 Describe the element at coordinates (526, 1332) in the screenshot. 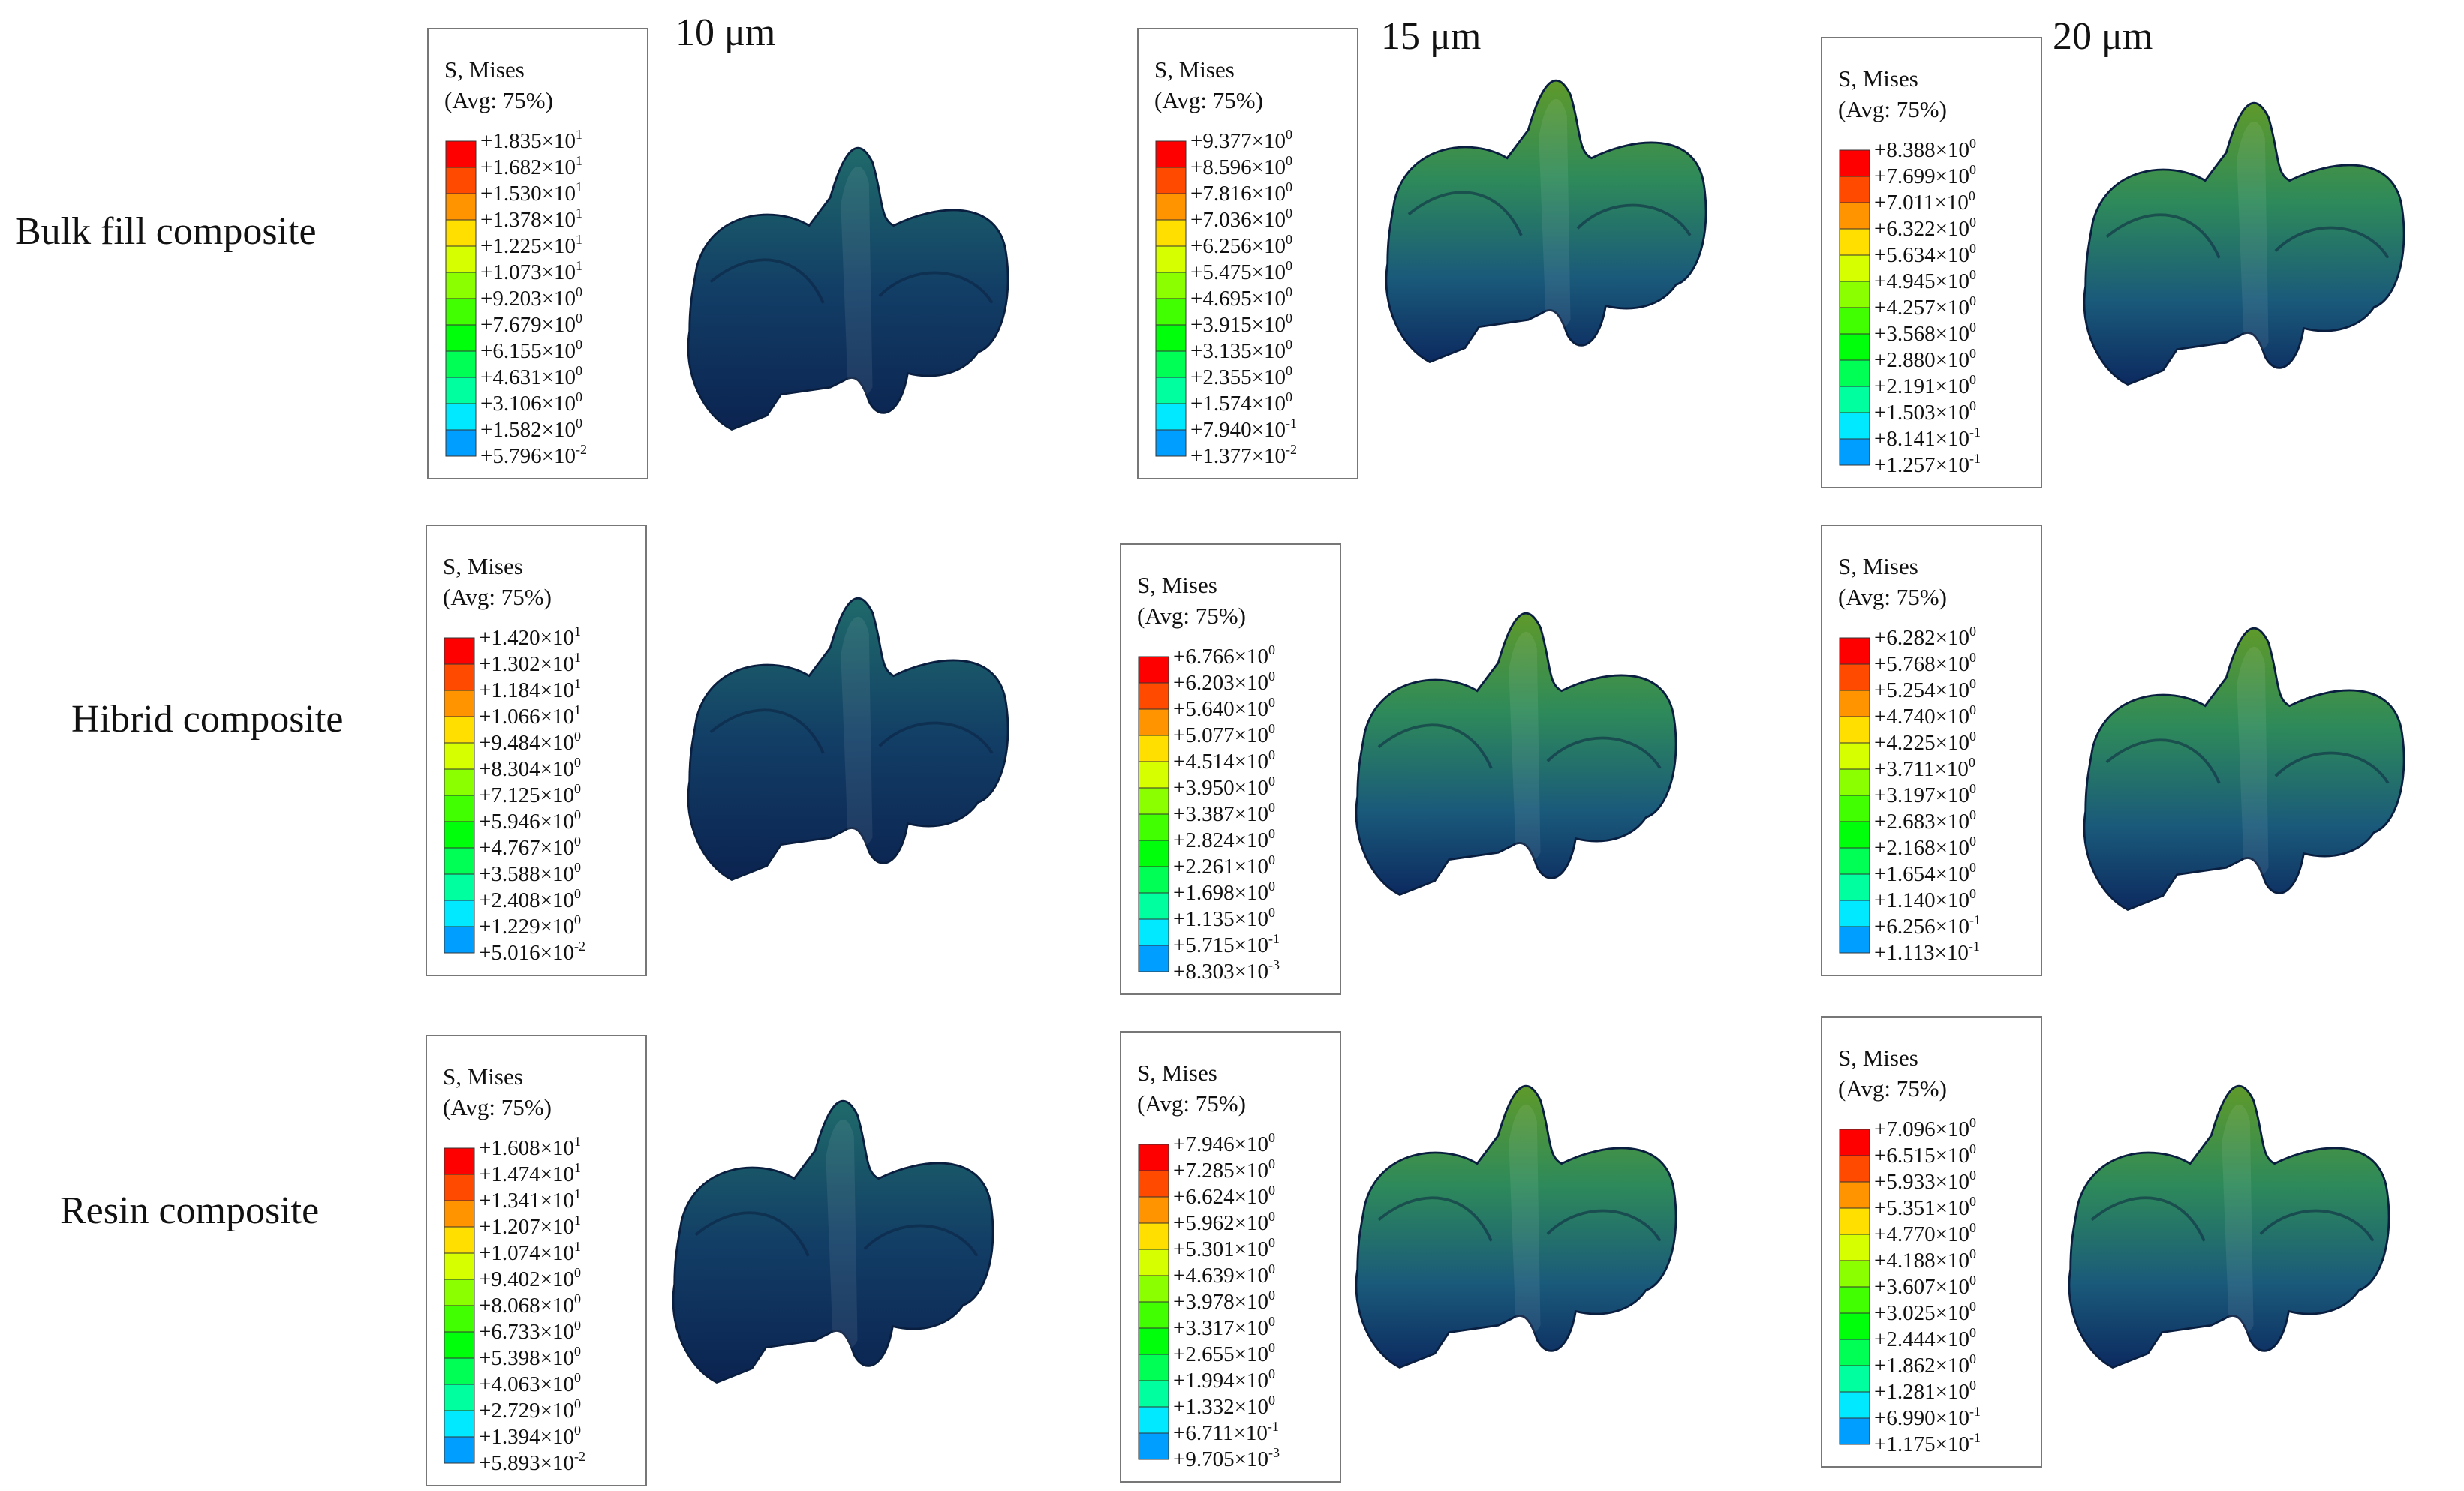

I see `value-mantissa: +6.733×10` at that location.